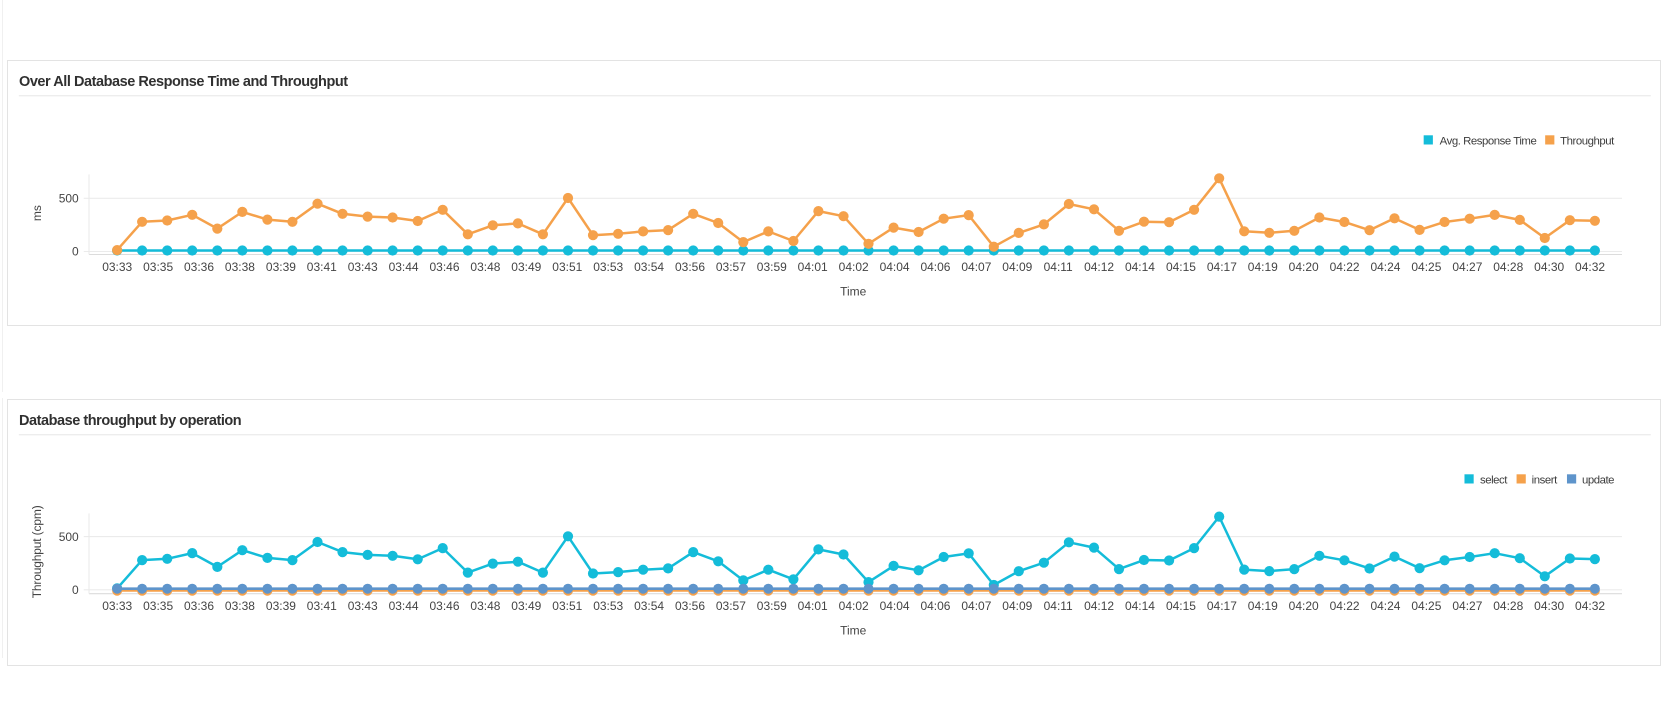 The image size is (1667, 727). What do you see at coordinates (1544, 480) in the screenshot?
I see `svg-text: insert` at bounding box center [1544, 480].